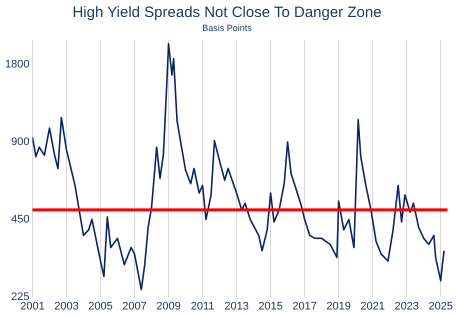  I want to click on x-tick-label: 2005, so click(100, 306).